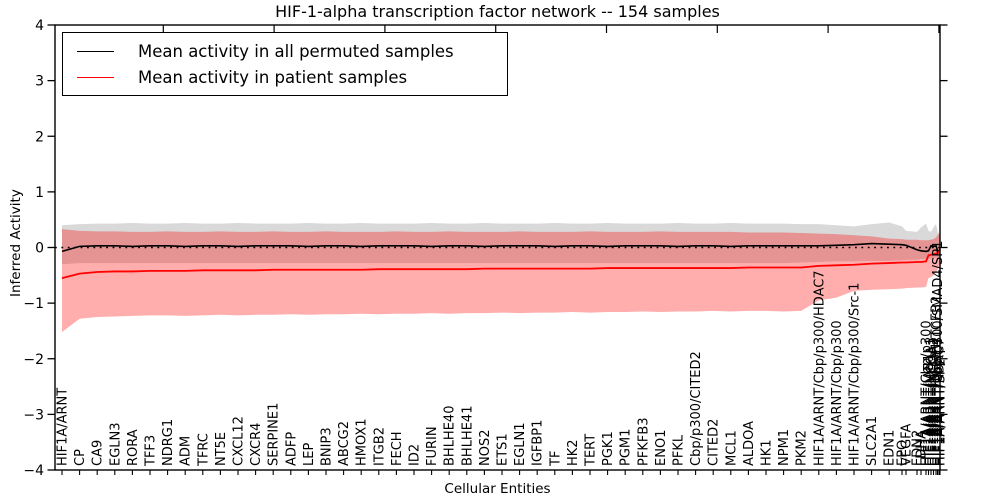 Image resolution: width=1000 pixels, height=500 pixels. I want to click on x-tick-label: VEGFA, so click(907, 445).